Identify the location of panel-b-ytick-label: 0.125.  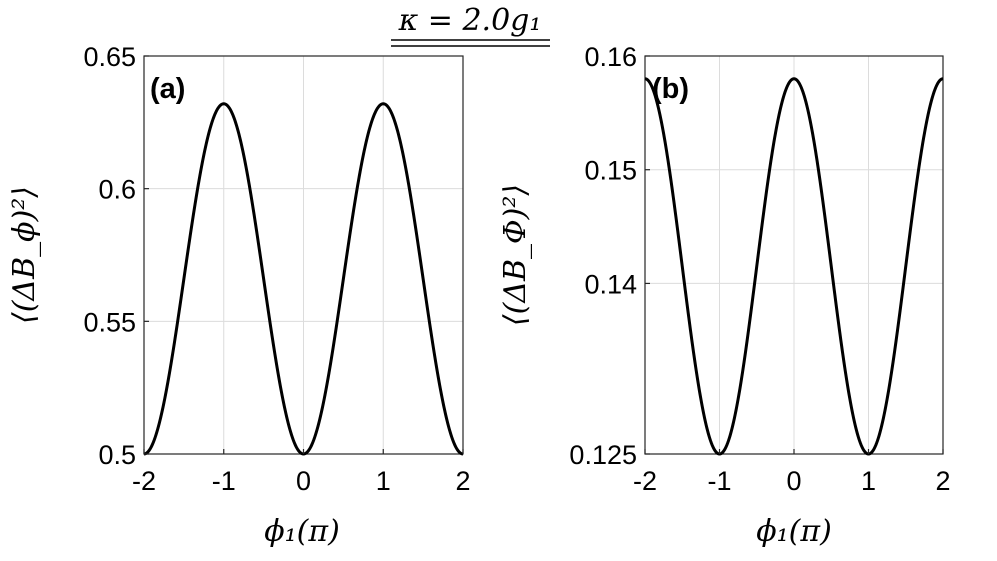
(603, 455).